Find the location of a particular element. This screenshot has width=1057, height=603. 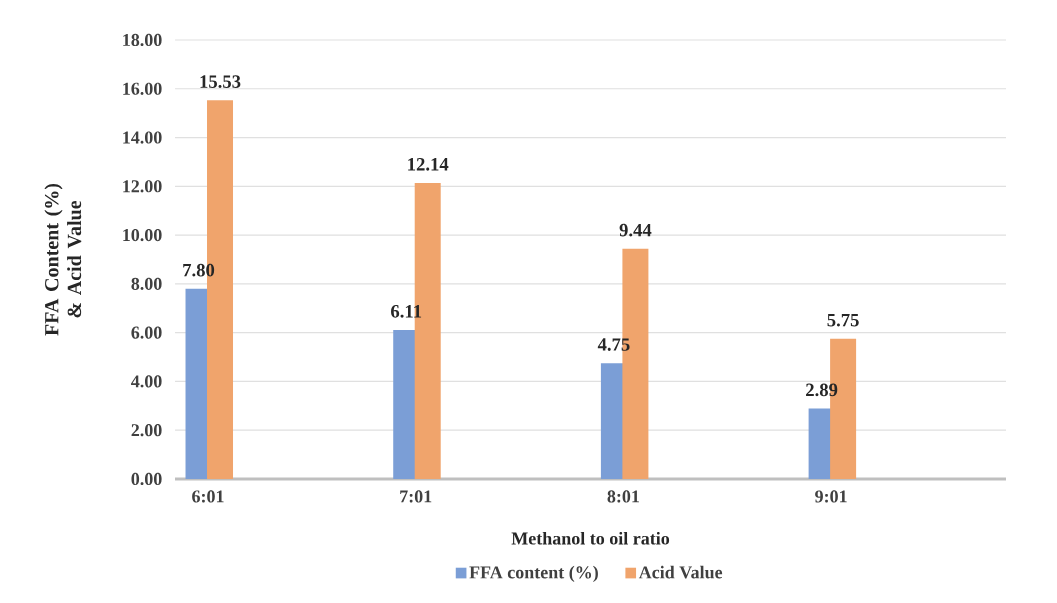

y-tick-label: 4.00 is located at coordinates (146, 381).